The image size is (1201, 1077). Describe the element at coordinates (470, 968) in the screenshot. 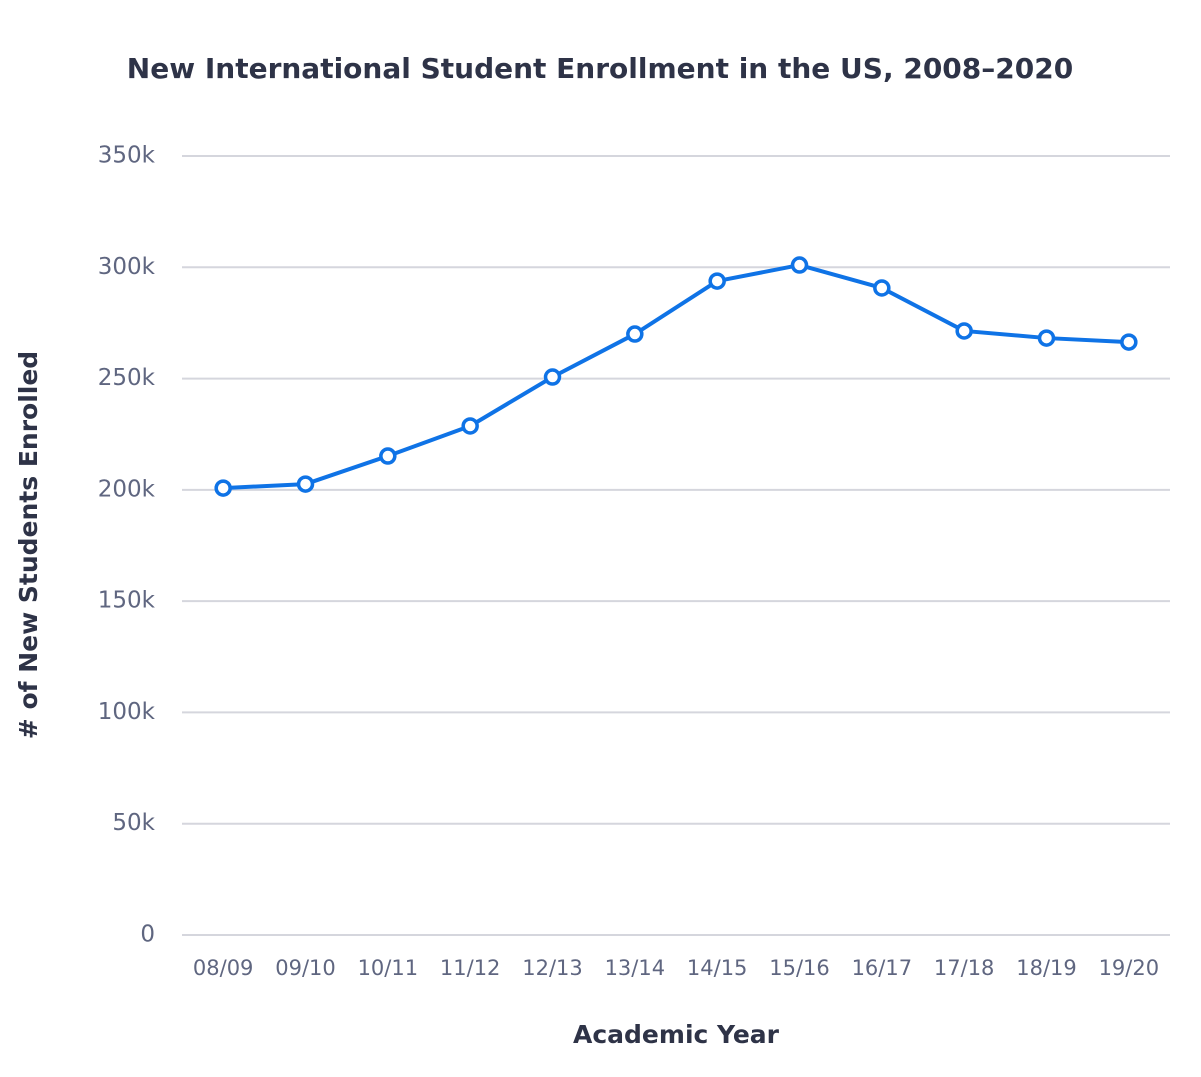

I see `x-tick-label: 11/12` at that location.